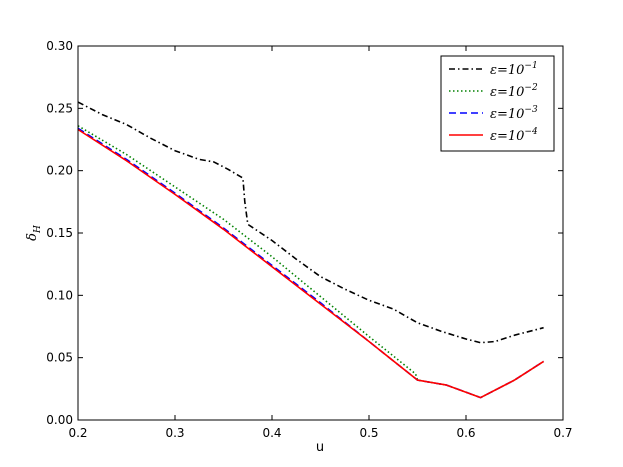 This screenshot has width=623, height=467. I want to click on x-axis-label: u, so click(320, 447).